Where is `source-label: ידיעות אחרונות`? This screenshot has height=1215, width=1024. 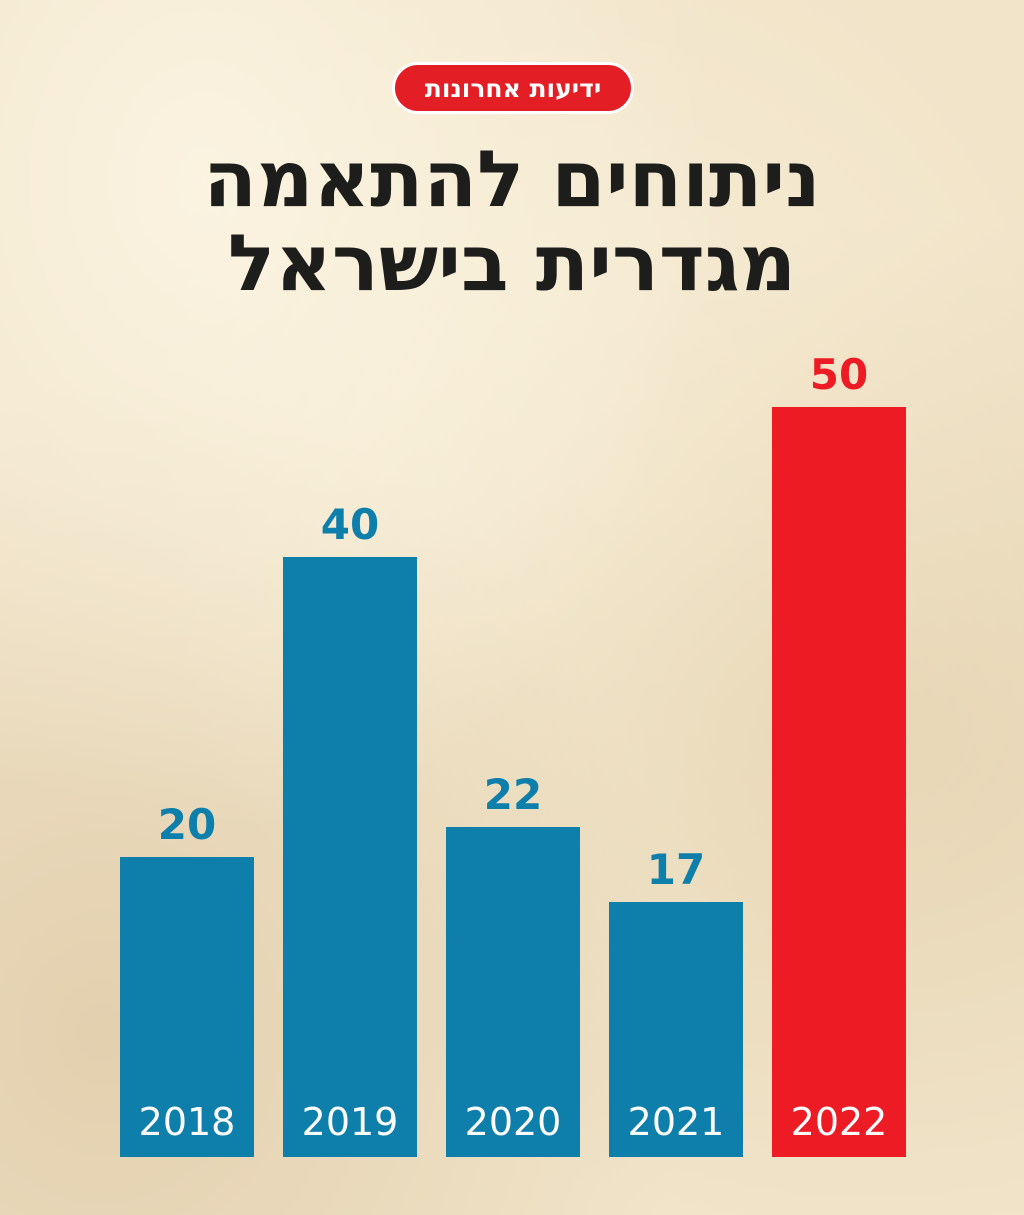
source-label: ידיעות אחרונות is located at coordinates (513, 88).